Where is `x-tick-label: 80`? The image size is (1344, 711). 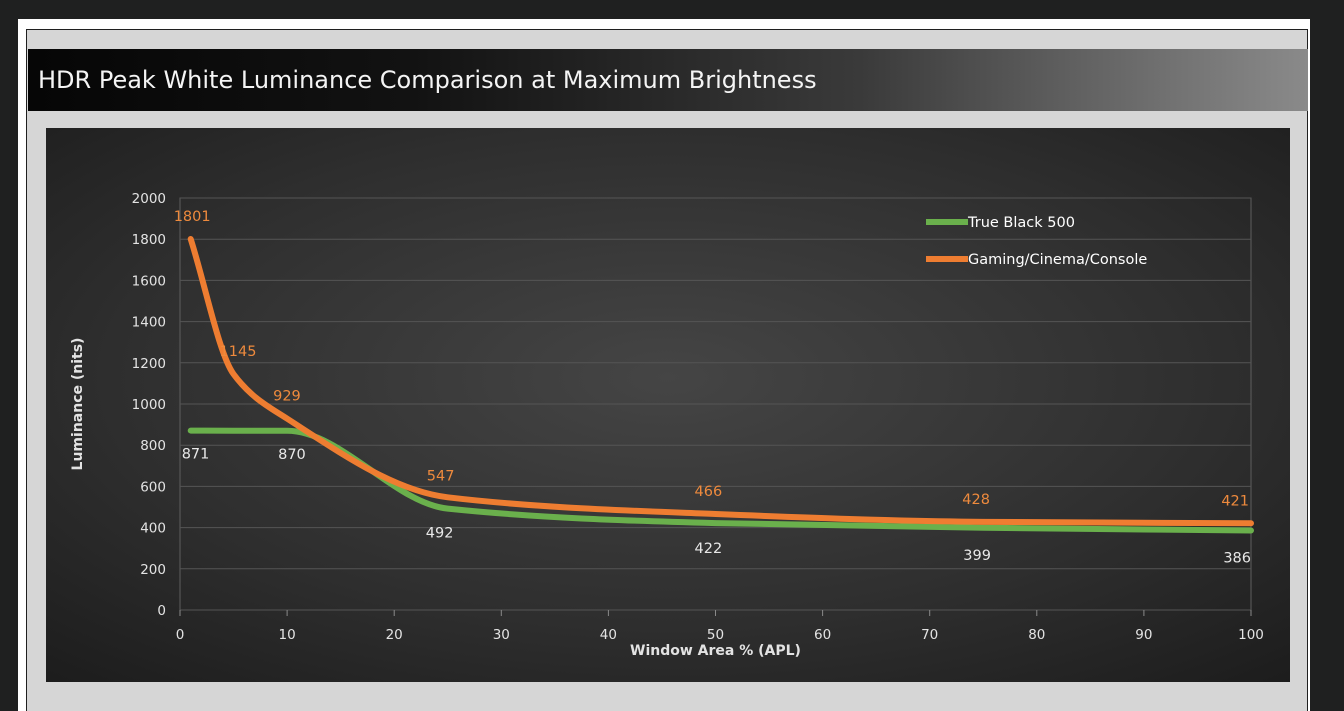
x-tick-label: 80 is located at coordinates (1036, 635).